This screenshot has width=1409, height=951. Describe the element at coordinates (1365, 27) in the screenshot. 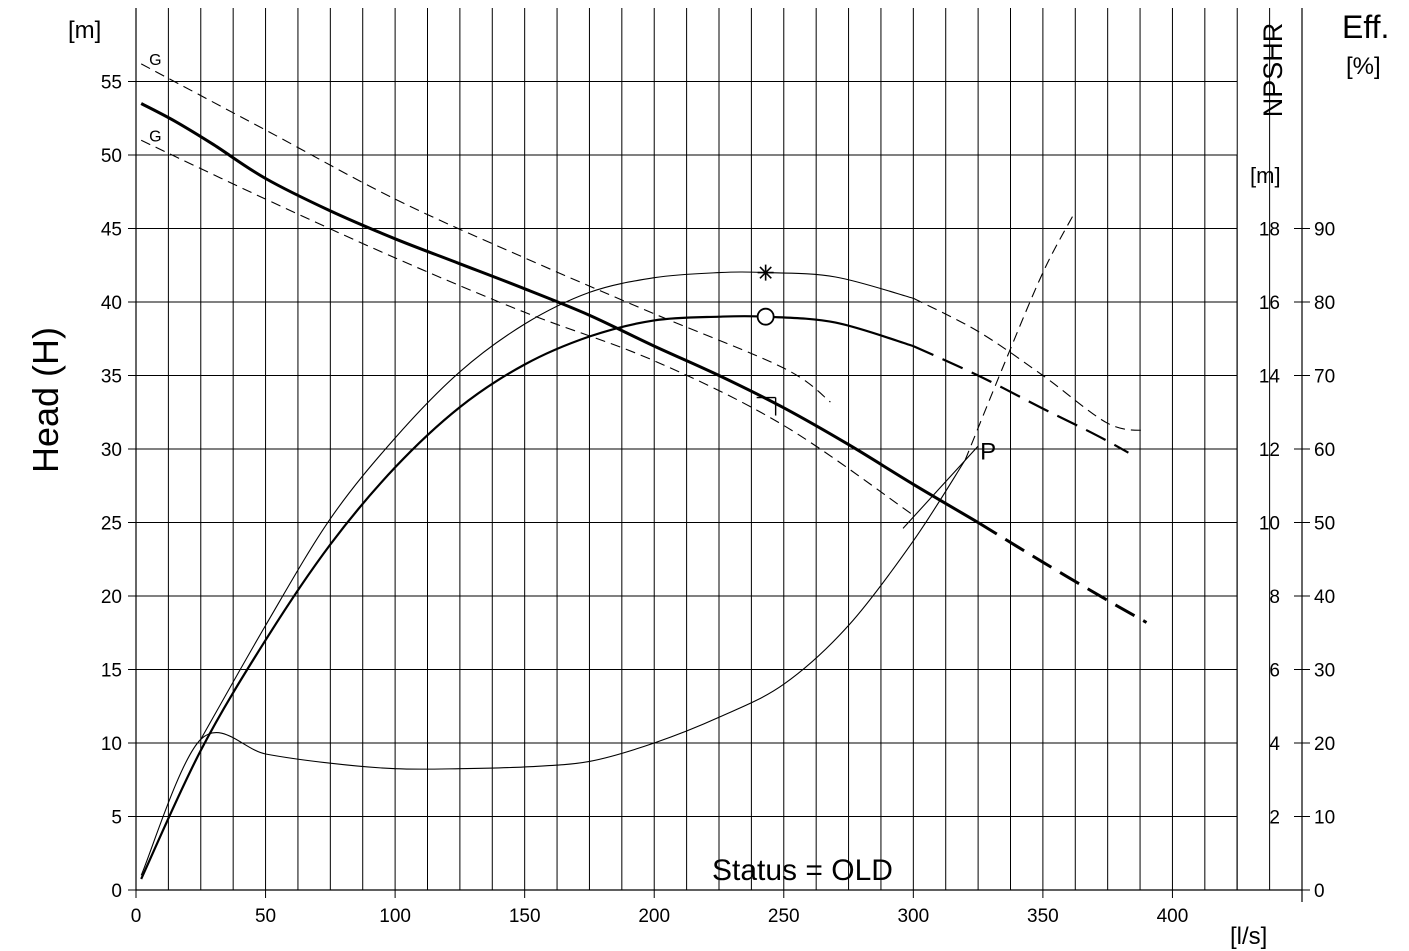

I see `eff-axis-label: Eff.` at that location.